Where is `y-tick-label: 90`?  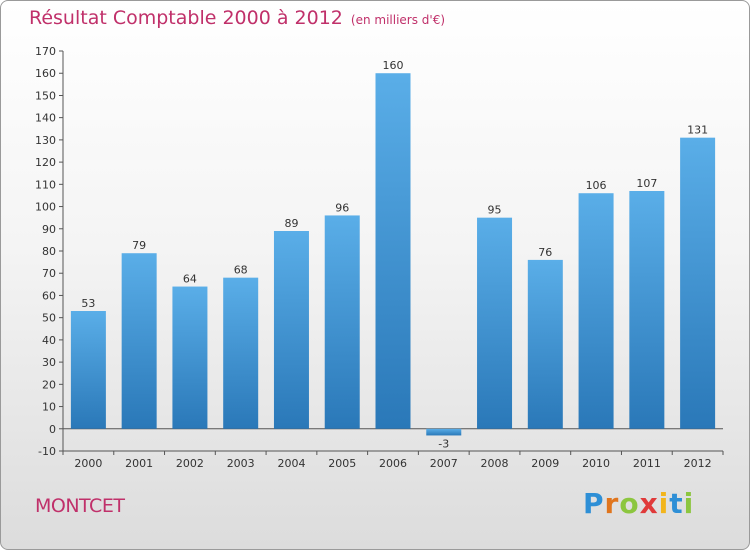 y-tick-label: 90 is located at coordinates (49, 229).